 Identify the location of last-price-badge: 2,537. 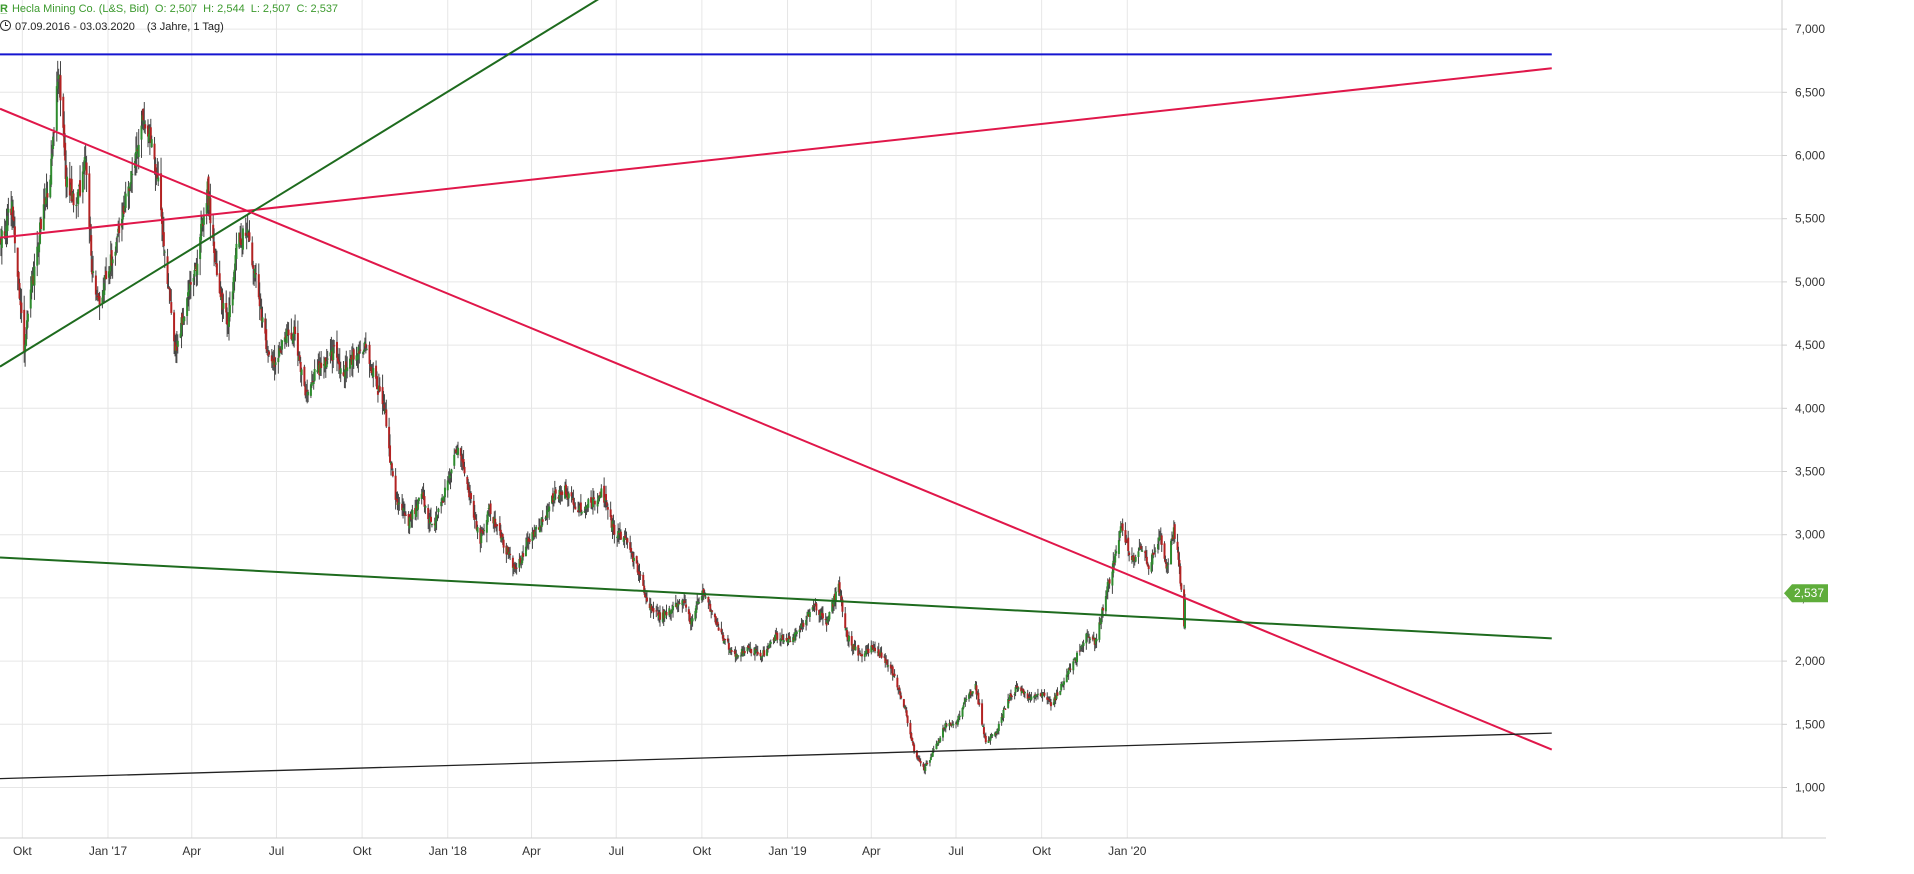
(1806, 593).